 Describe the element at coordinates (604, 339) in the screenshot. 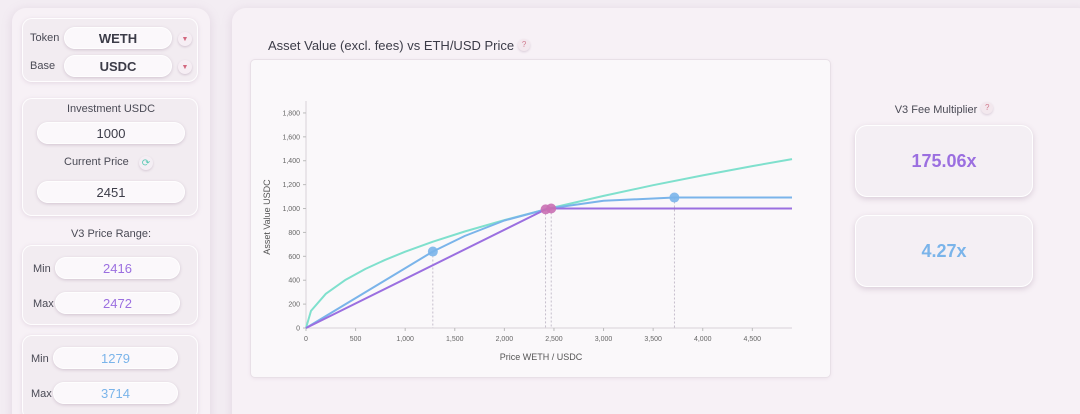

I see `x-tick-label: 3,000` at that location.